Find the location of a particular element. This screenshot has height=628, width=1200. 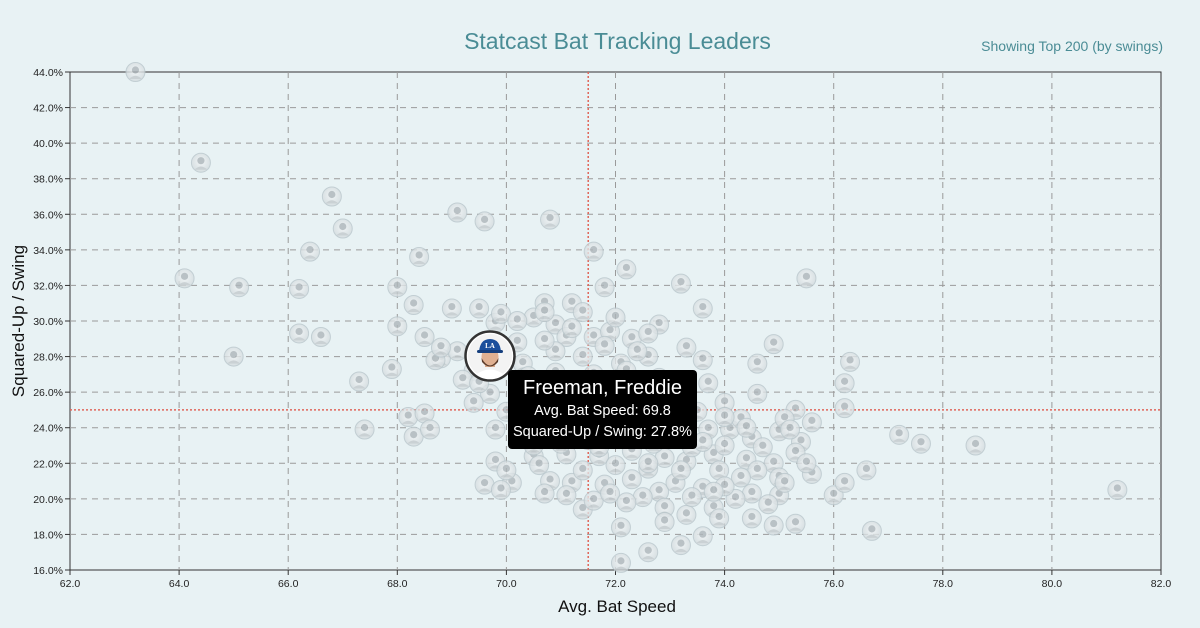

chart-subtitle: Showing Top 200 (by swings) is located at coordinates (1072, 46).